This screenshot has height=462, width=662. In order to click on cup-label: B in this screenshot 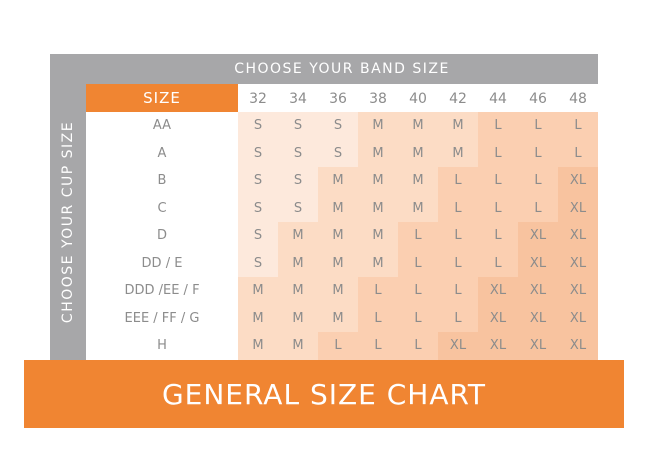, I will do `click(162, 181)`.